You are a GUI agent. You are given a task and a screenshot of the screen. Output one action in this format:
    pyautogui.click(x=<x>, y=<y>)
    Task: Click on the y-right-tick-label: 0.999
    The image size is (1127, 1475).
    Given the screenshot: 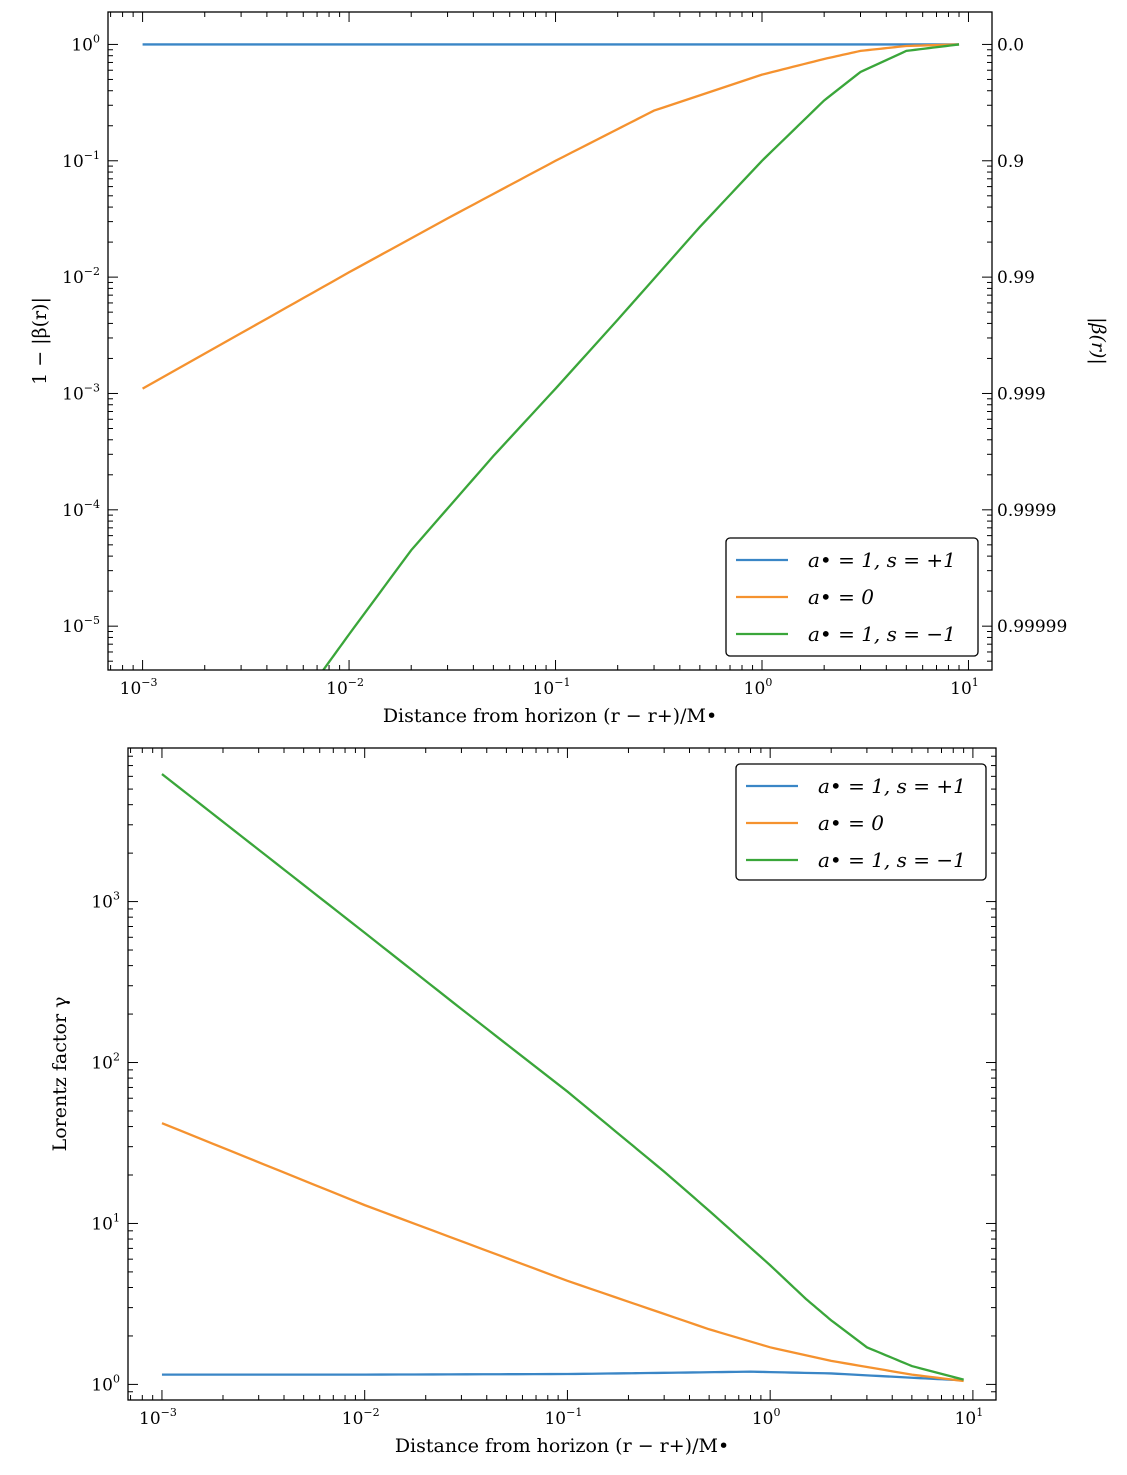 What is the action you would take?
    pyautogui.click(x=1021, y=394)
    